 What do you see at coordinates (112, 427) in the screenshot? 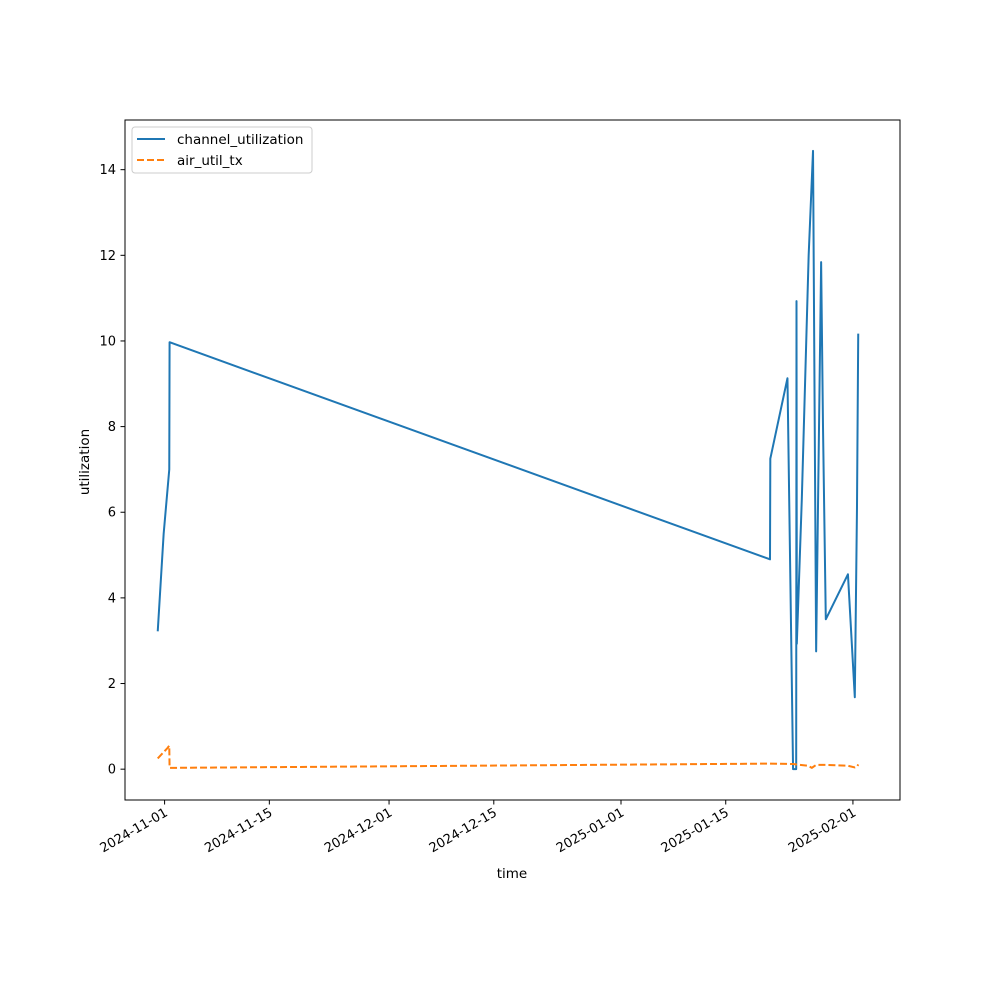
I see `y-tick-label: 8` at bounding box center [112, 427].